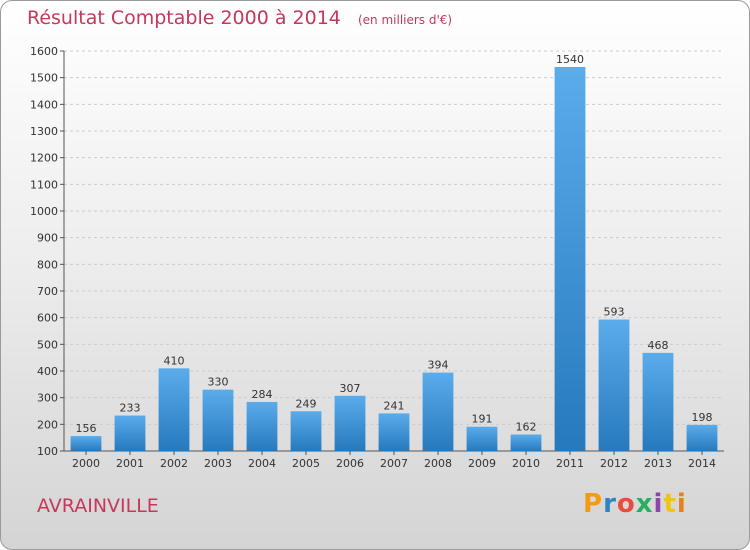  Describe the element at coordinates (670, 504) in the screenshot. I see `logo-letter: t` at that location.